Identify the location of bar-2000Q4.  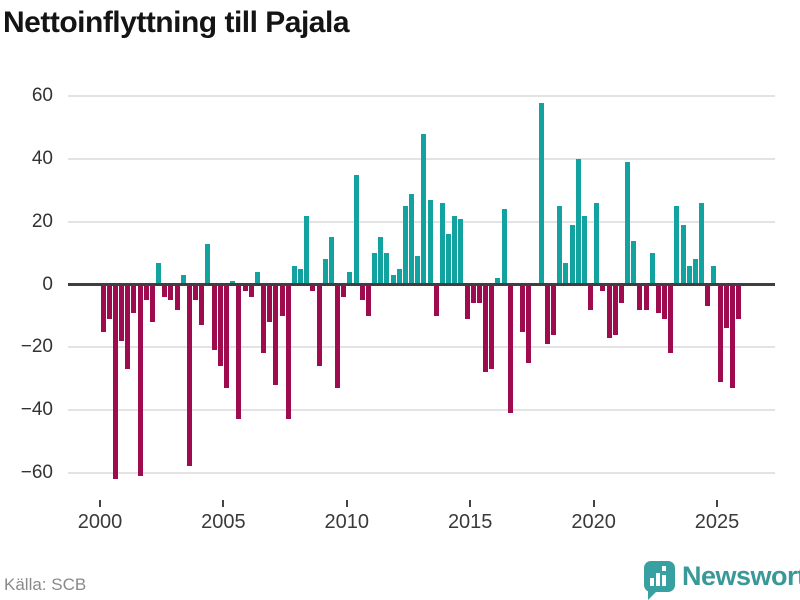
(122, 312).